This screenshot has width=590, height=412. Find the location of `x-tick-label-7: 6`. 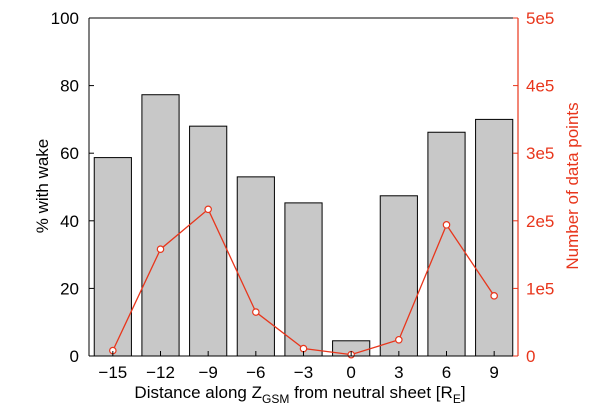

x-tick-label-7: 6 is located at coordinates (446, 372).